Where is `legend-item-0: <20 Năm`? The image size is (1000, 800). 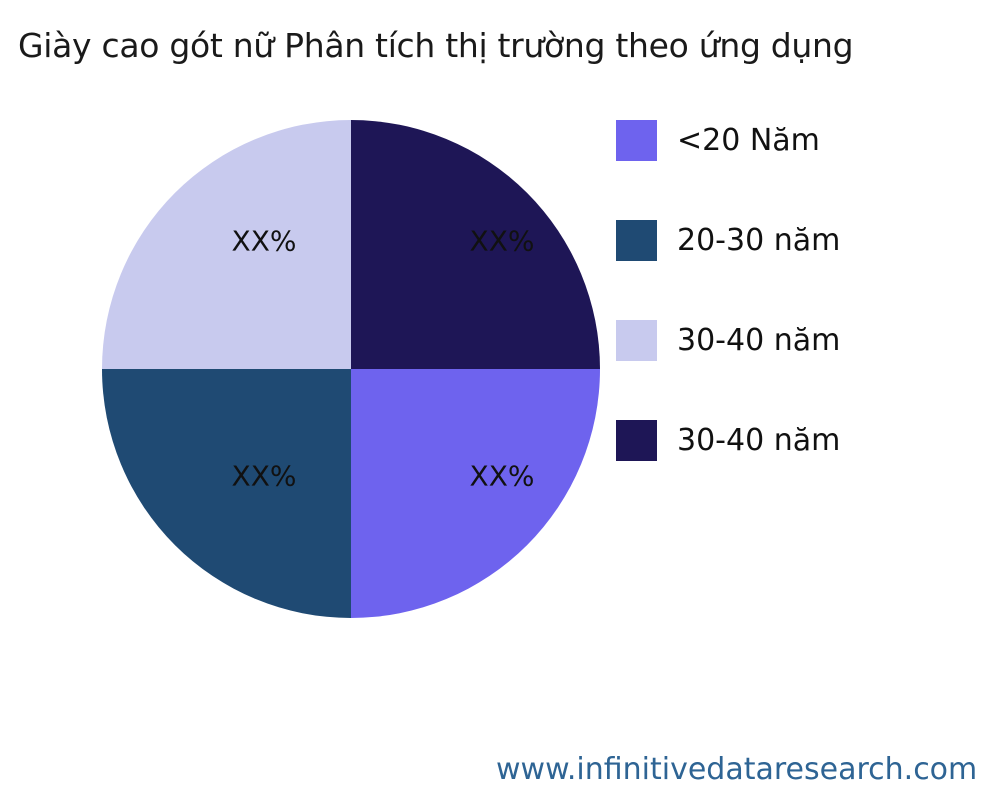
legend-item-0: <20 Năm is located at coordinates (776, 140).